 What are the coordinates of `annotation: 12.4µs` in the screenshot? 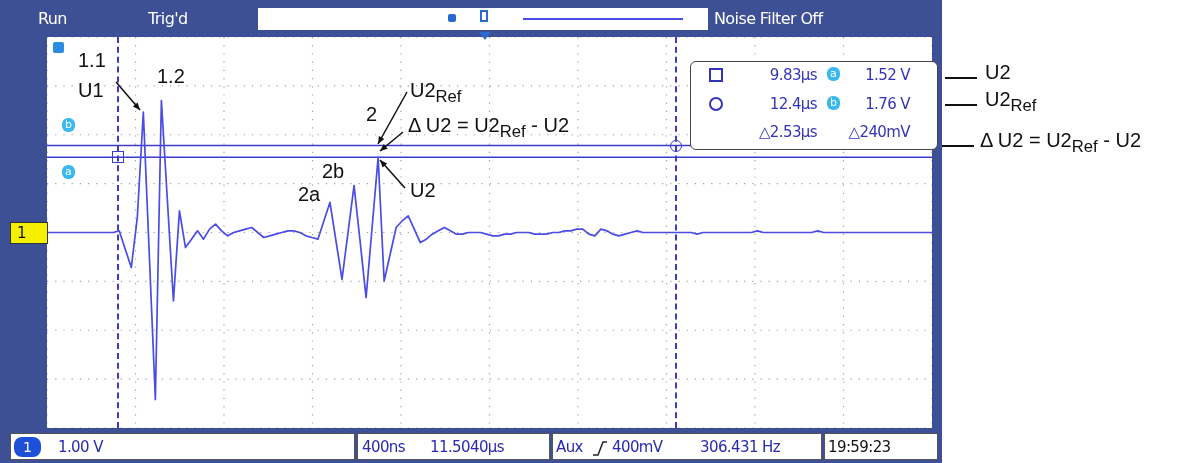 It's located at (792, 104).